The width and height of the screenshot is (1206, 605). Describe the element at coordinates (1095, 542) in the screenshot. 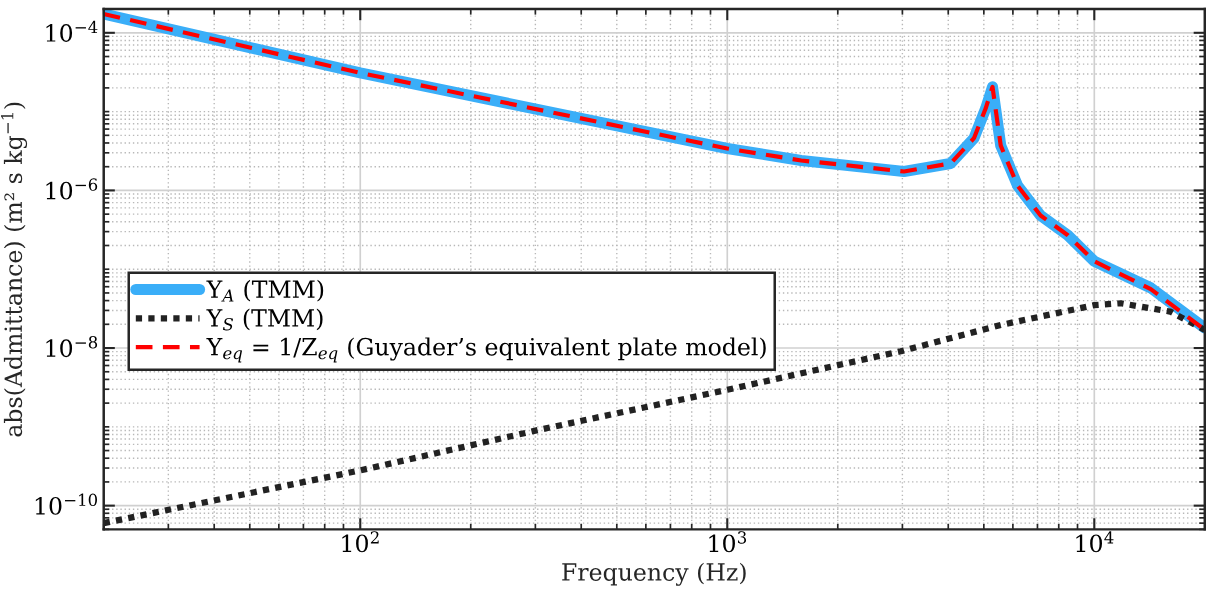

I see `x-tick-label: 10$^{4}$` at that location.